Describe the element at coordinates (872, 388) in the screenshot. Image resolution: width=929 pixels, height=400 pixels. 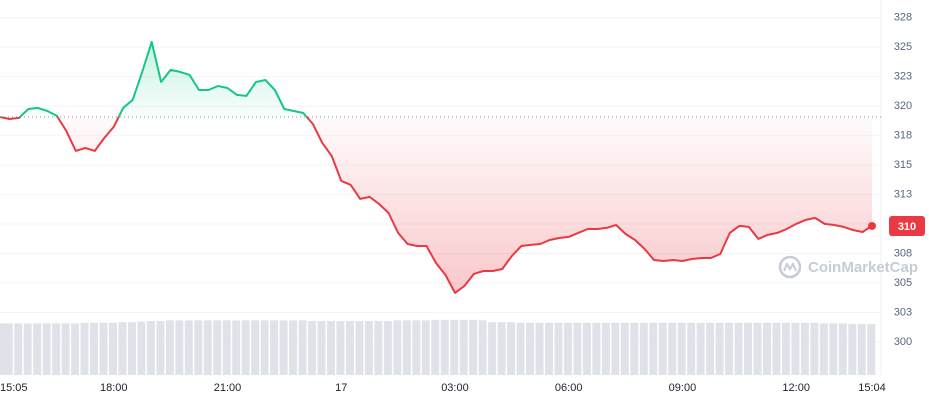
I see `x-tick-label: 15:04` at that location.